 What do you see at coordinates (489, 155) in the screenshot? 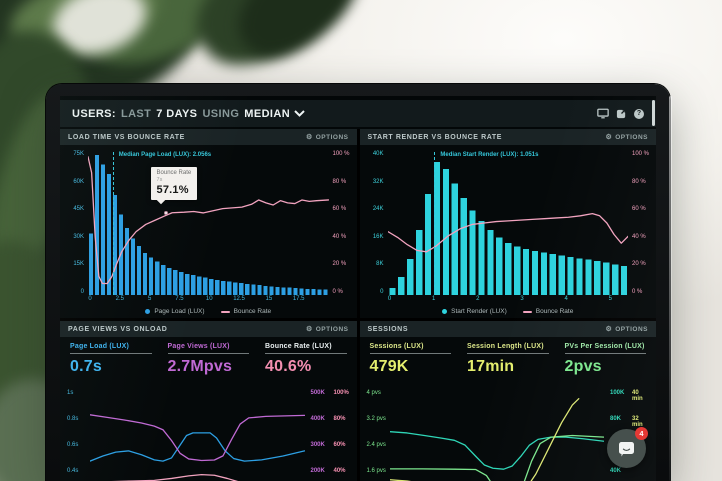
I see `median-label: Median Start Render (LUX): 1.051s` at bounding box center [489, 155].